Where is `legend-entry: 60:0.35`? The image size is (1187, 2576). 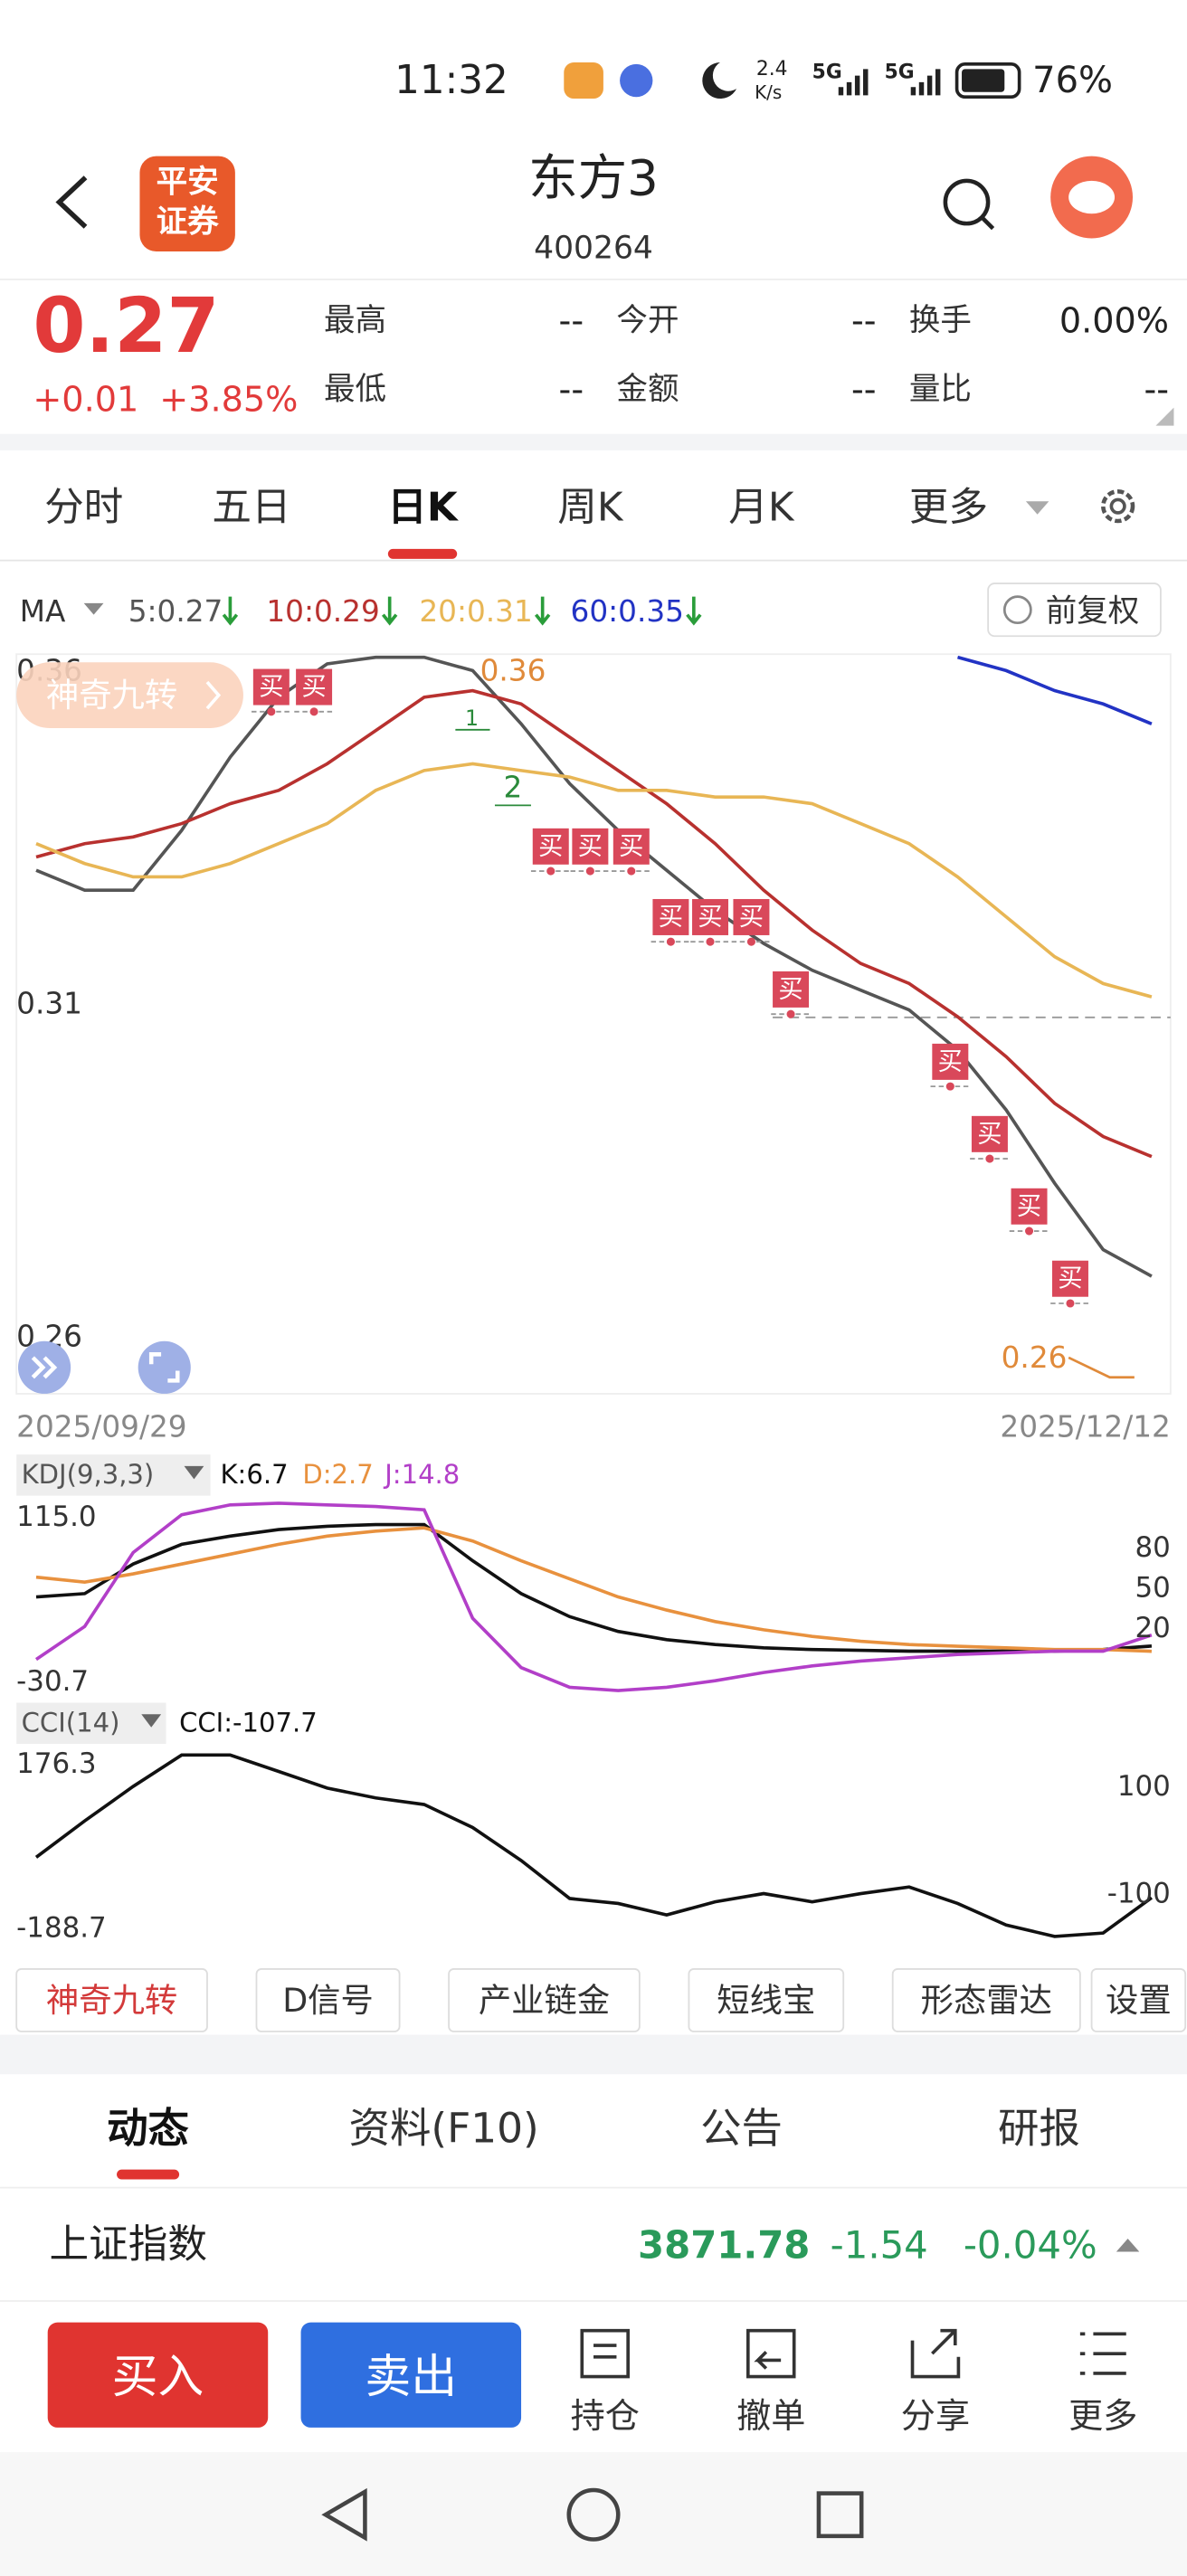
legend-entry: 60:0.35 is located at coordinates (627, 611).